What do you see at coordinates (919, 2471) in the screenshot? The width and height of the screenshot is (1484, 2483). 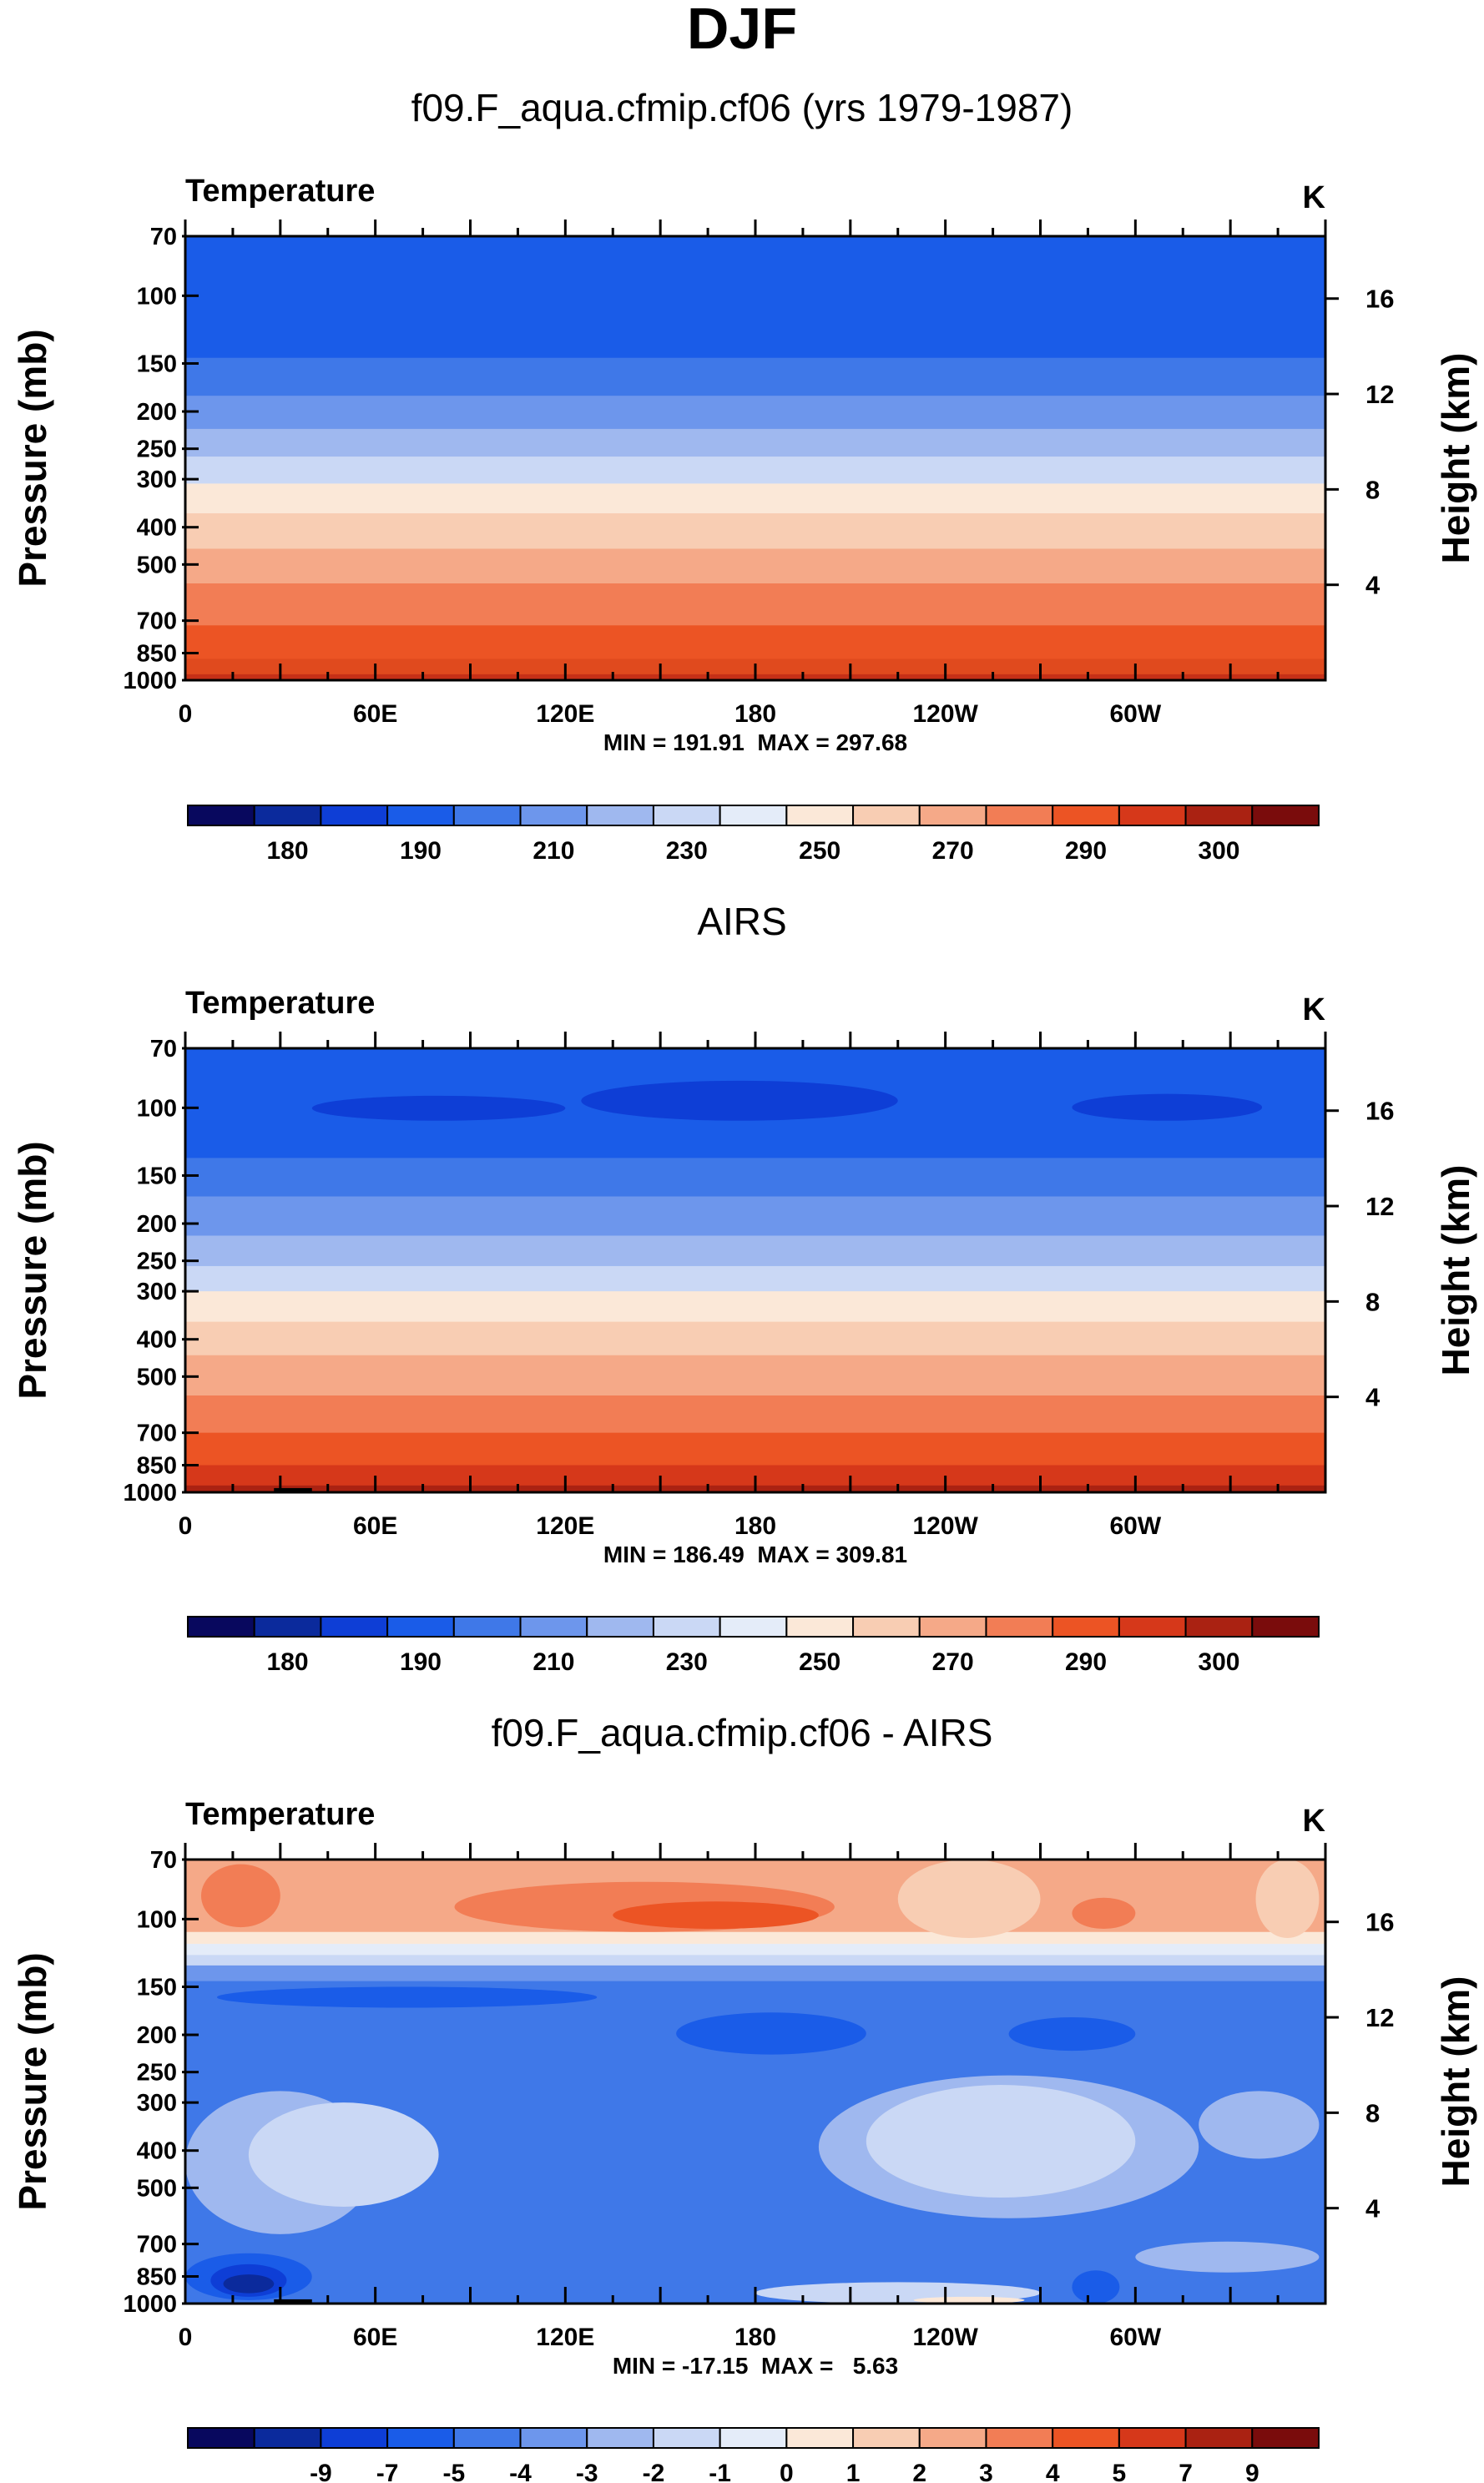 I see `colorbar-label: 2` at bounding box center [919, 2471].